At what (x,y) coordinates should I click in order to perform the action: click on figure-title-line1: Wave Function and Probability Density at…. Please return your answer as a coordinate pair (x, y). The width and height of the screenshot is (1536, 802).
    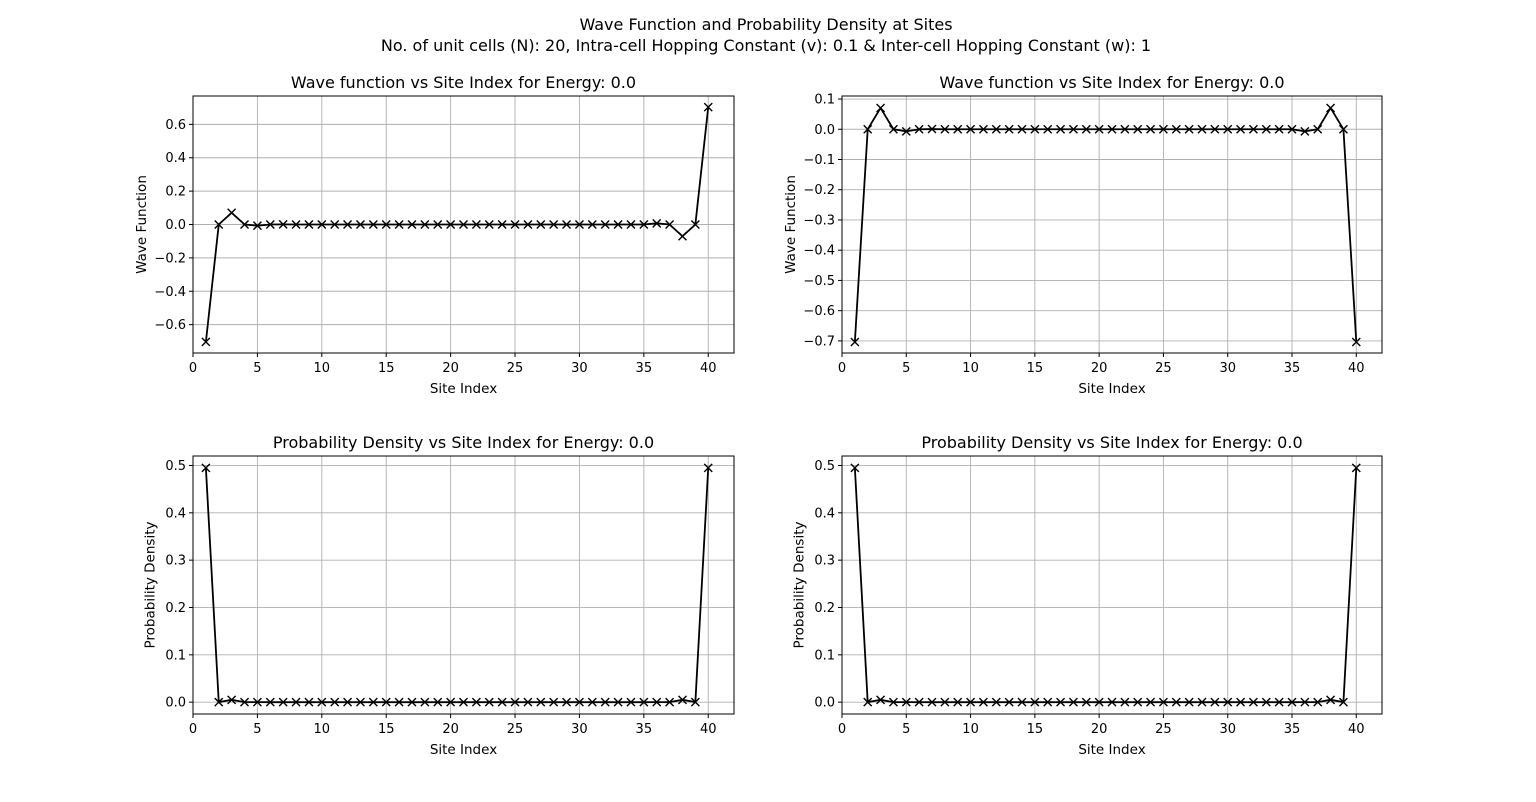
    Looking at the image, I should click on (765, 24).